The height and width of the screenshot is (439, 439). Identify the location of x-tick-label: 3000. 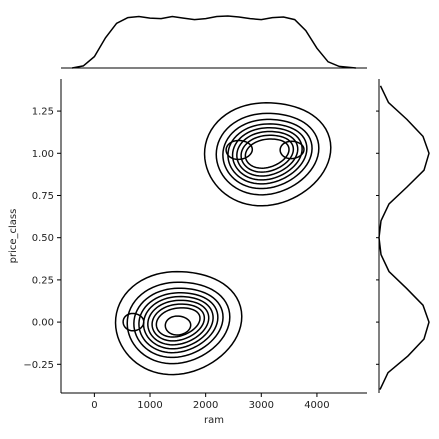
(261, 405).